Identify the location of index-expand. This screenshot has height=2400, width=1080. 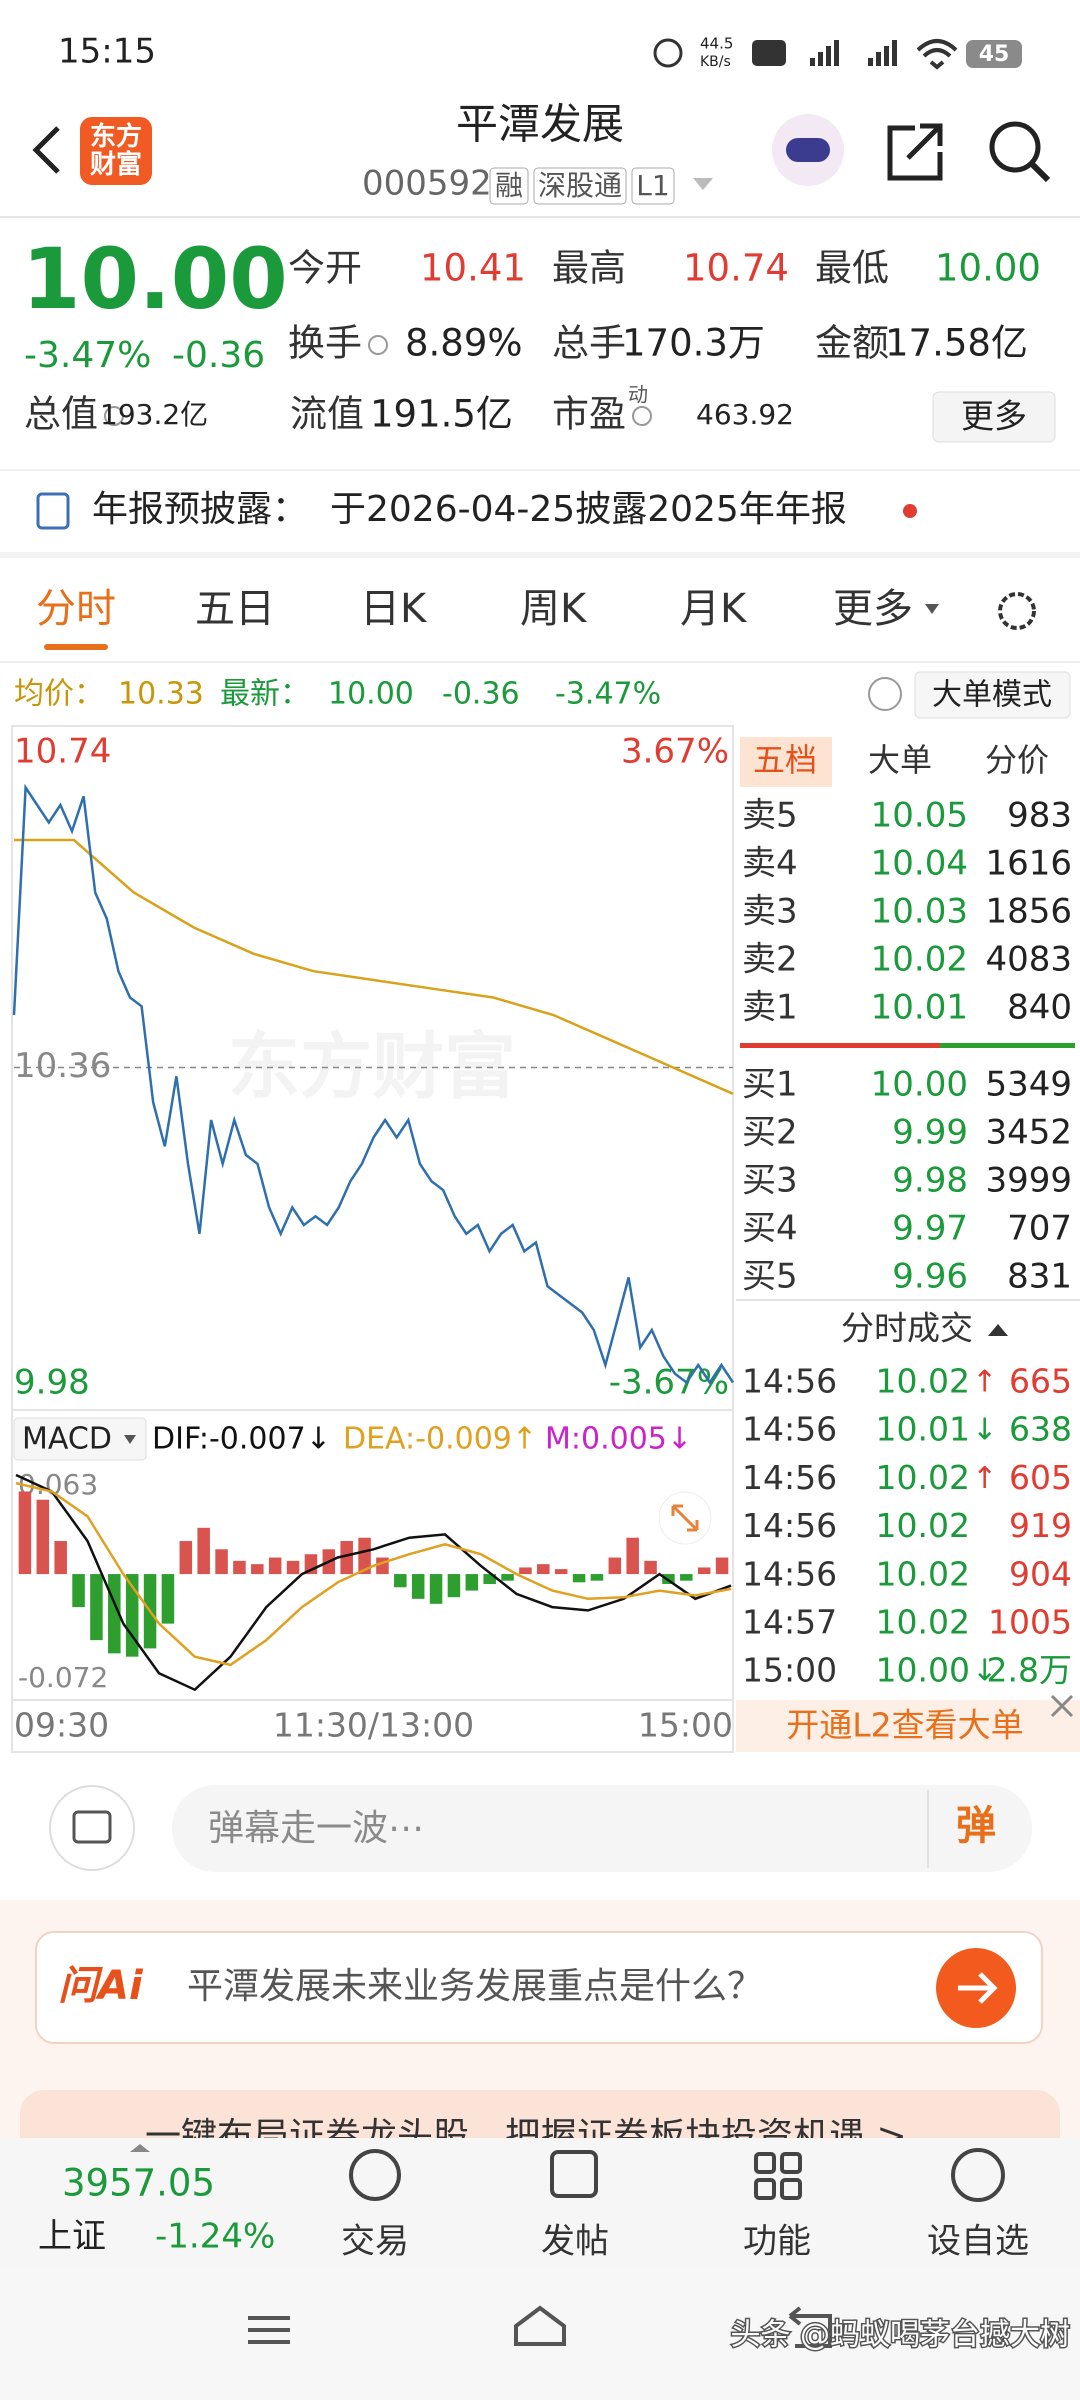
(140, 2148).